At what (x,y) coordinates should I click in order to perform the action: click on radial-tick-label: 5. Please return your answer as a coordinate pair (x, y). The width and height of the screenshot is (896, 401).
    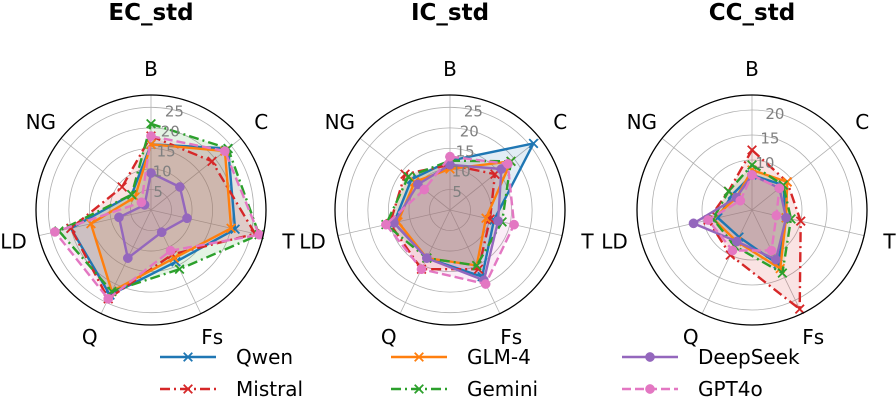
    Looking at the image, I should click on (457, 192).